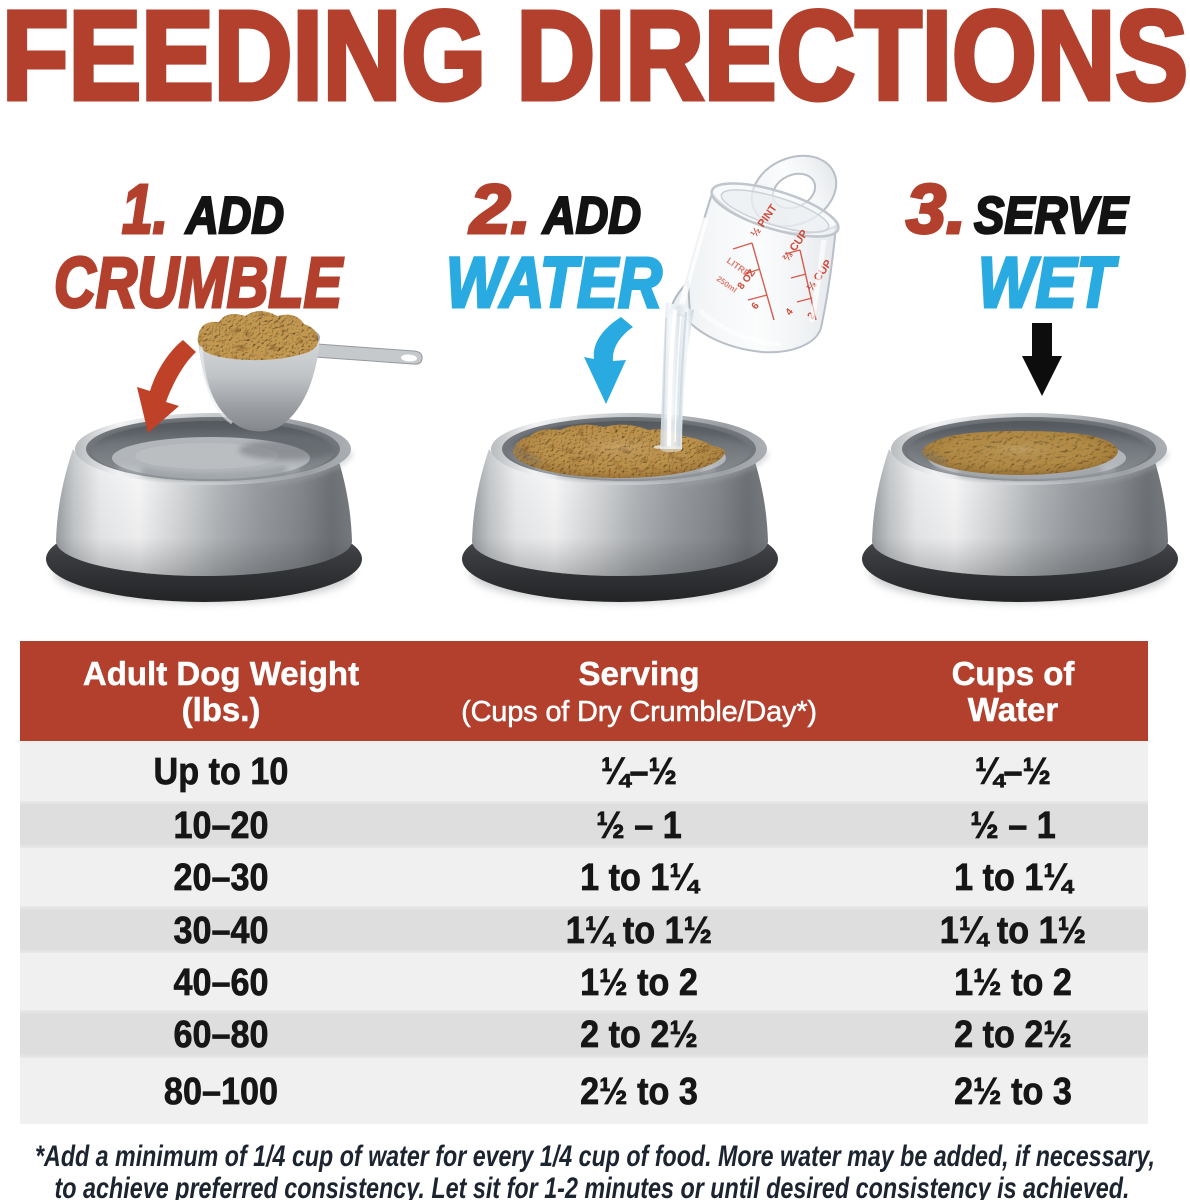  Describe the element at coordinates (145, 209) in the screenshot. I see `svg-text: 1.` at that location.